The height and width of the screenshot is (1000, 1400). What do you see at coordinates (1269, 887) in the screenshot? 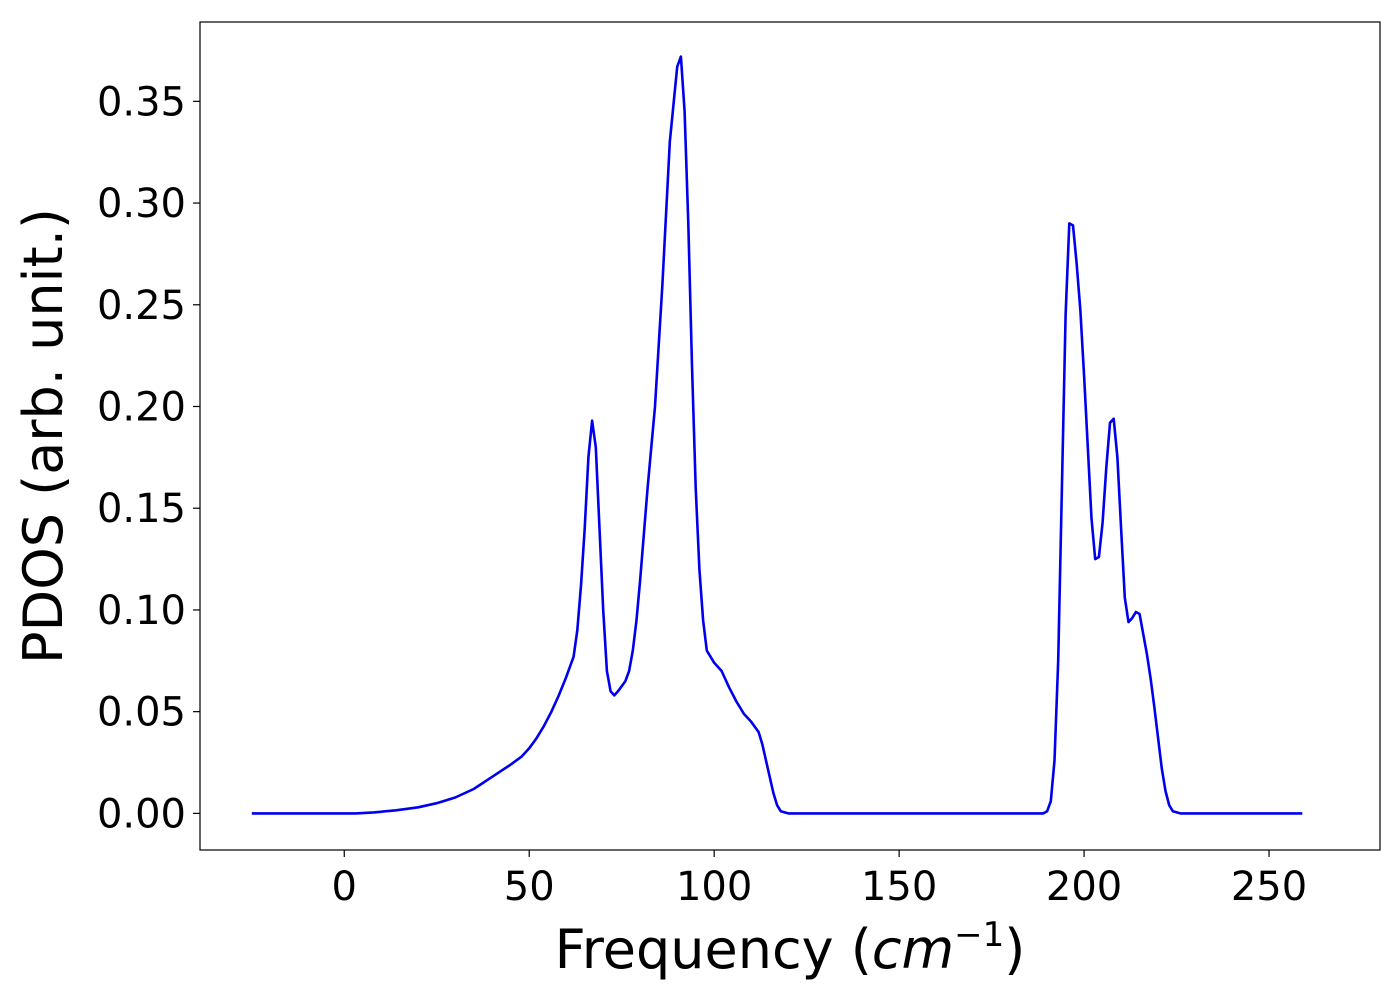
I see `x-tick-label: 250` at bounding box center [1269, 887].